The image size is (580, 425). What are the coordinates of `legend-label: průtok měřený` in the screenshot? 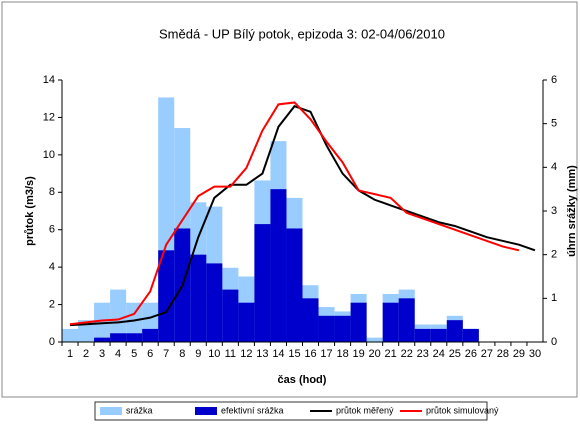 It's located at (365, 410).